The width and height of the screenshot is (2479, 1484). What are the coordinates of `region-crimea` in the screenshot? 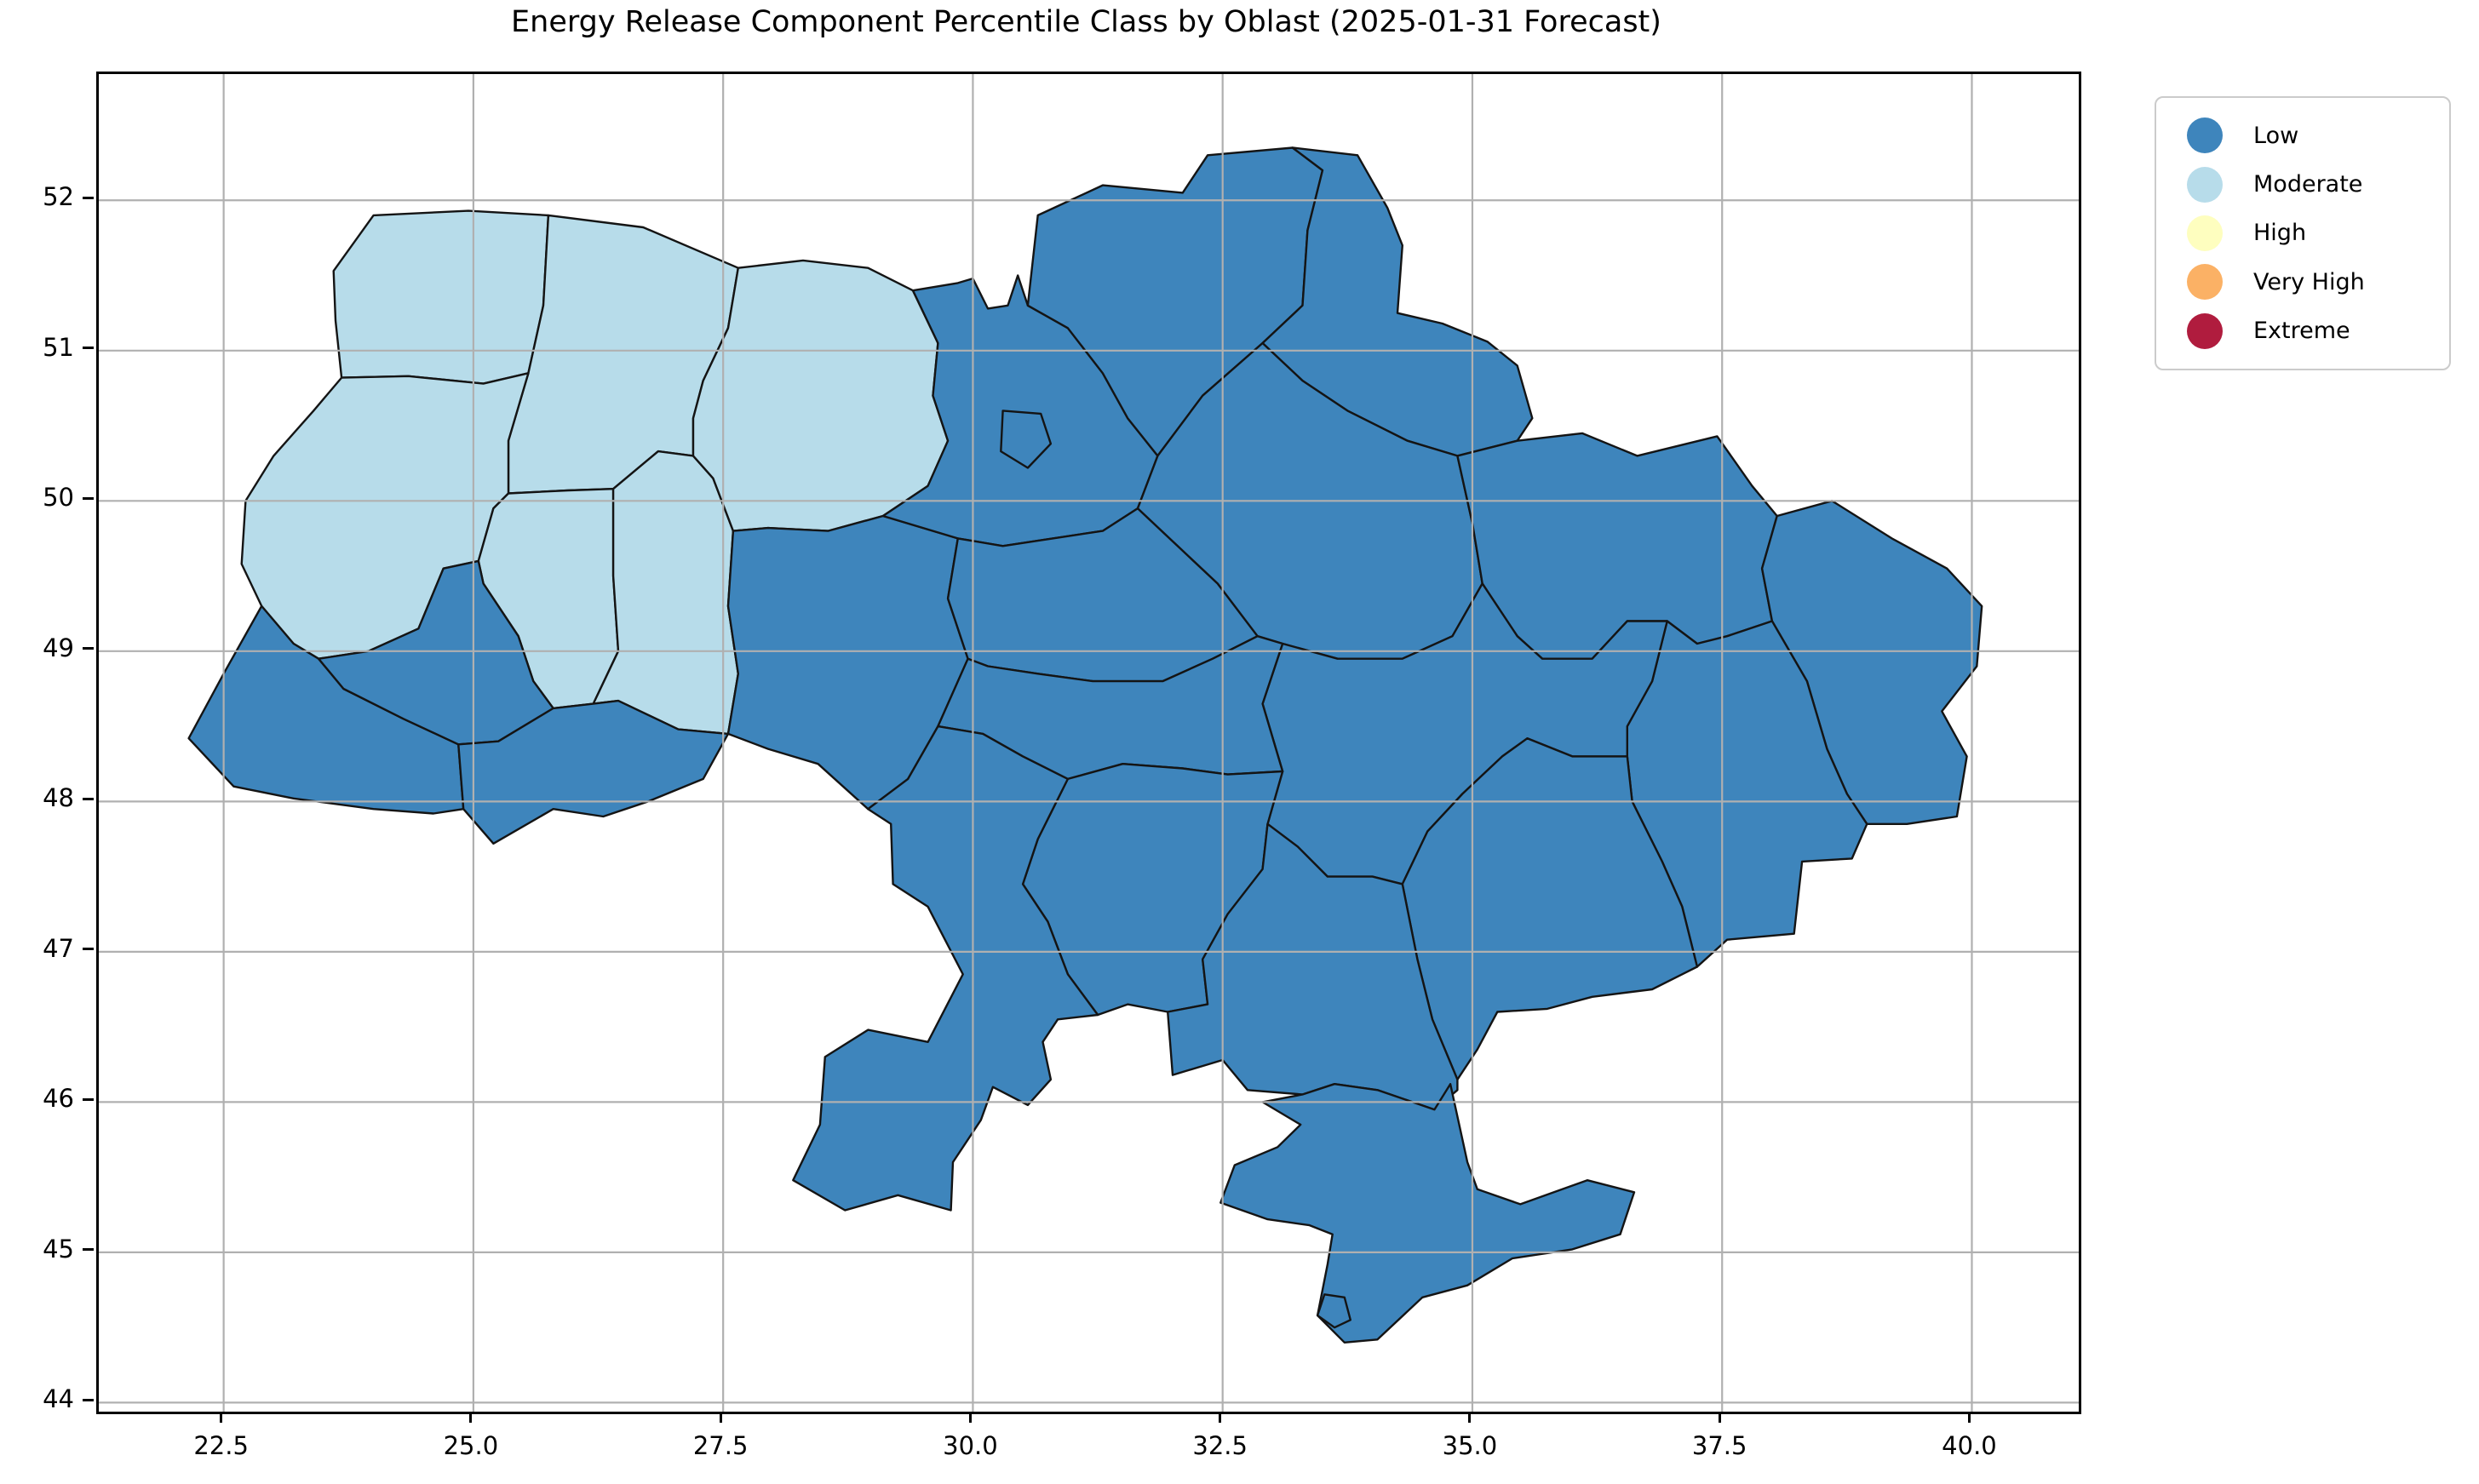 It's located at (1427, 1213).